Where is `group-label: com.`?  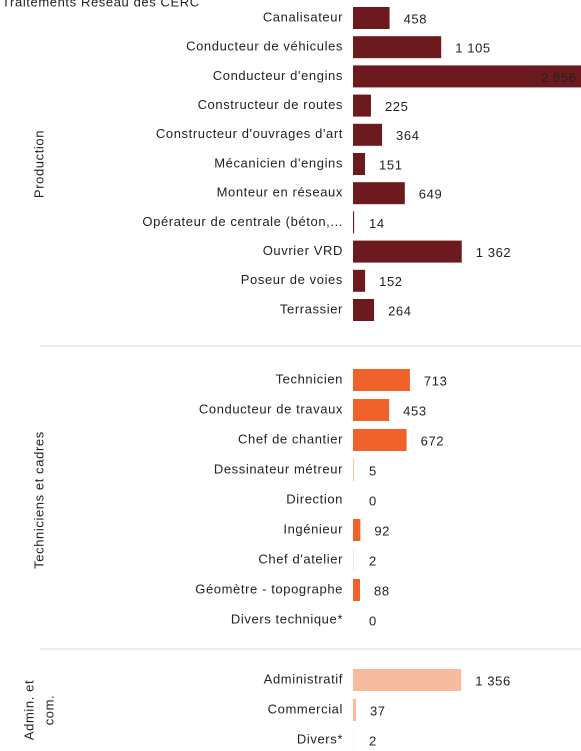 group-label: com. is located at coordinates (48, 710).